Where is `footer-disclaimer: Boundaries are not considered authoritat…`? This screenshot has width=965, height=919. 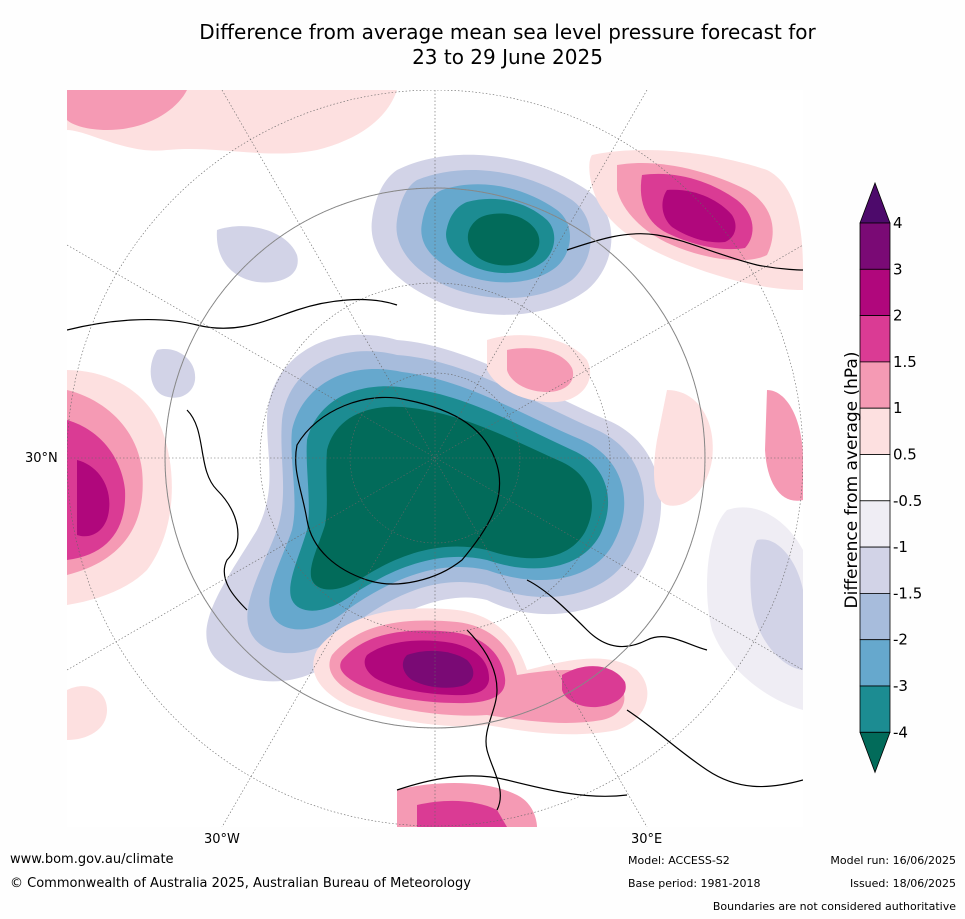 footer-disclaimer: Boundaries are not considered authoritat… is located at coordinates (834, 906).